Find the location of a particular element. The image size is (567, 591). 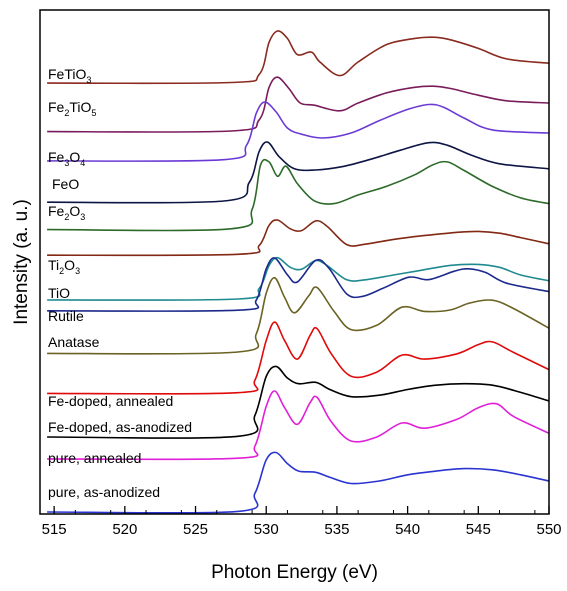

x-axis-title: Photon Energy (eV) is located at coordinates (294, 572).